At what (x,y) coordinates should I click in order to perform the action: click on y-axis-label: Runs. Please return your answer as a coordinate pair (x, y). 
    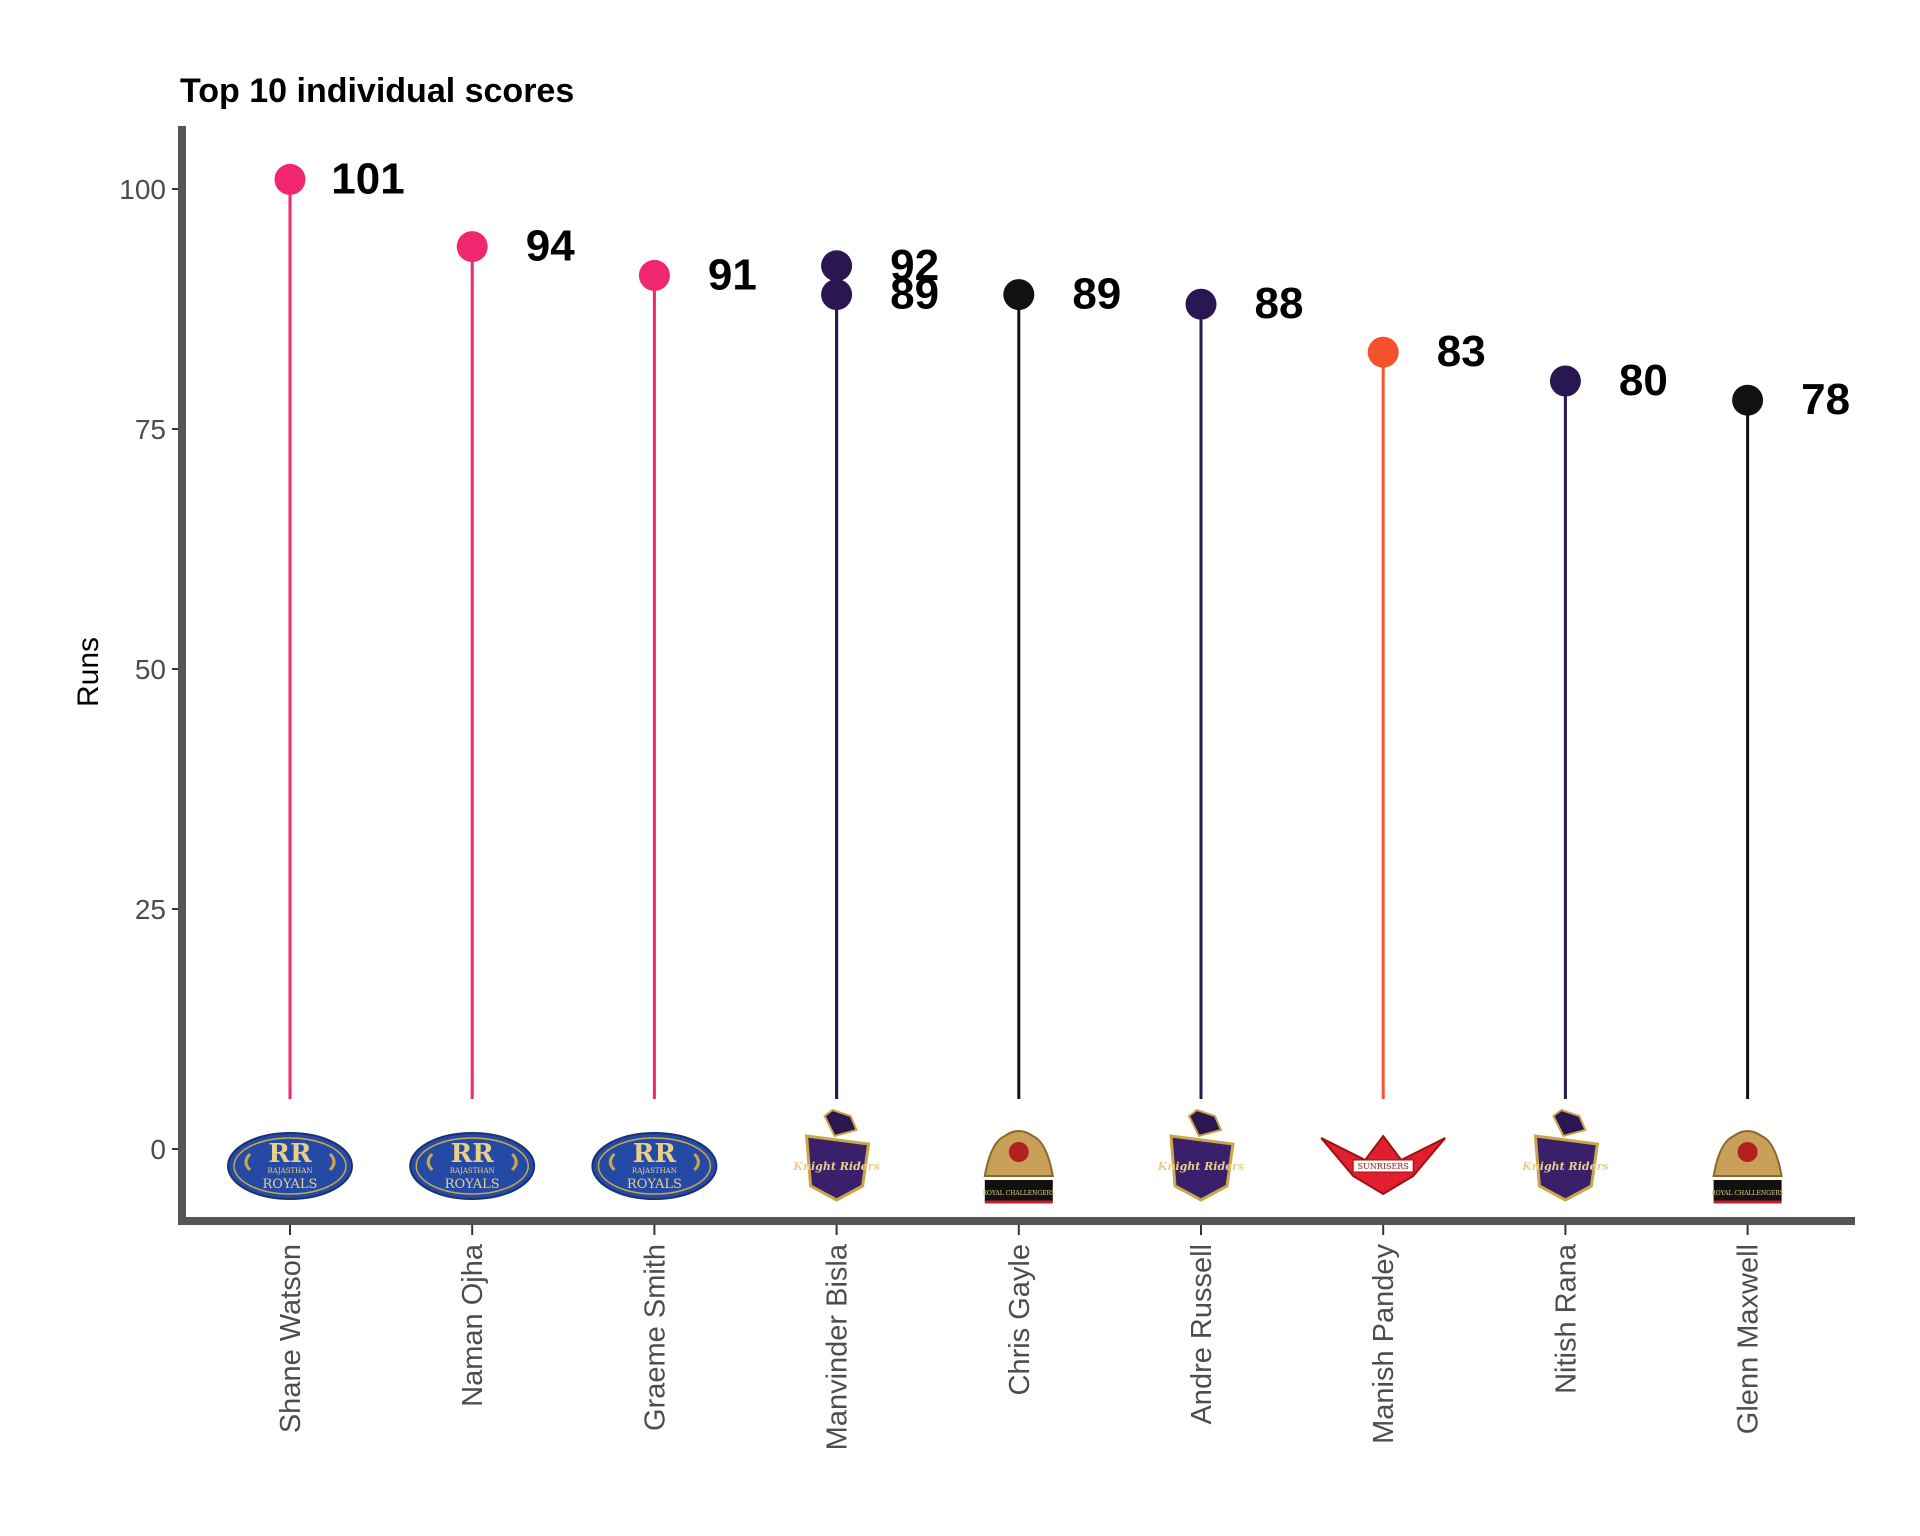
    Looking at the image, I should click on (88, 672).